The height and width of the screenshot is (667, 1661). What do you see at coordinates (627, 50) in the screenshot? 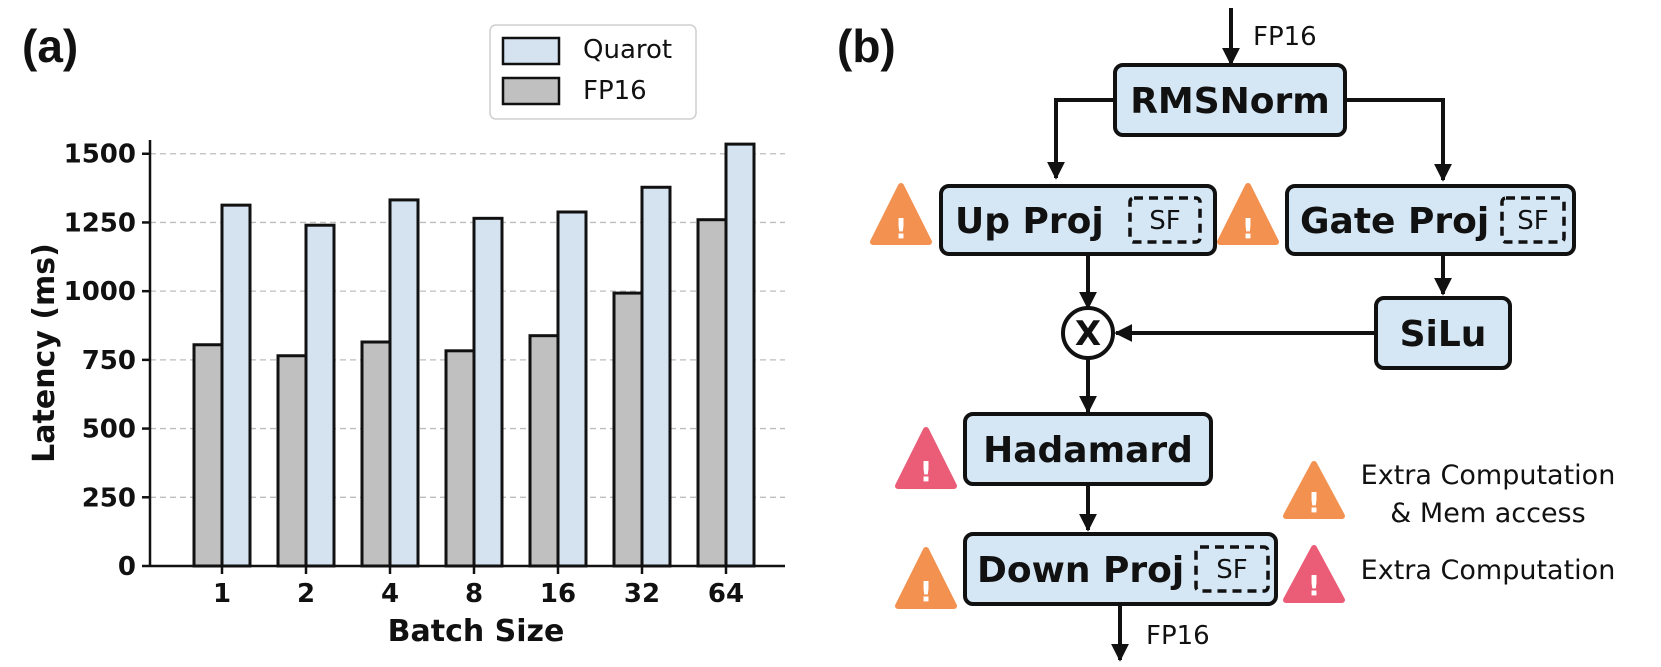
I see `legend-label-quarot: Quarot` at bounding box center [627, 50].